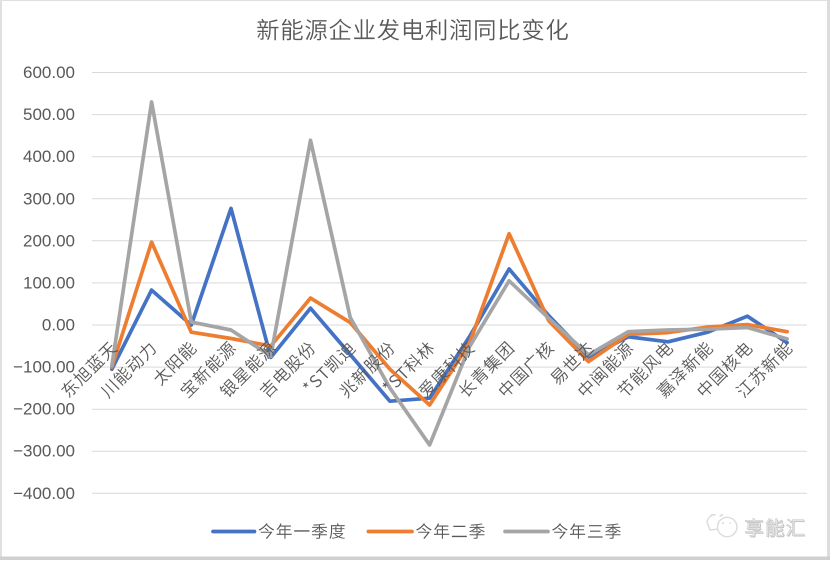 The width and height of the screenshot is (830, 565). I want to click on svg-text: 0.00, so click(58, 325).